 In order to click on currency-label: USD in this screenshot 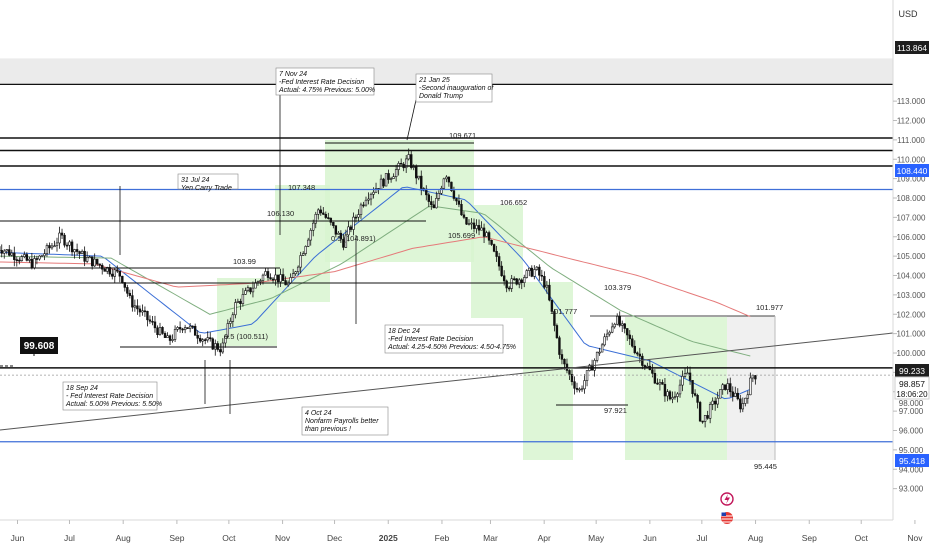, I will do `click(908, 14)`.